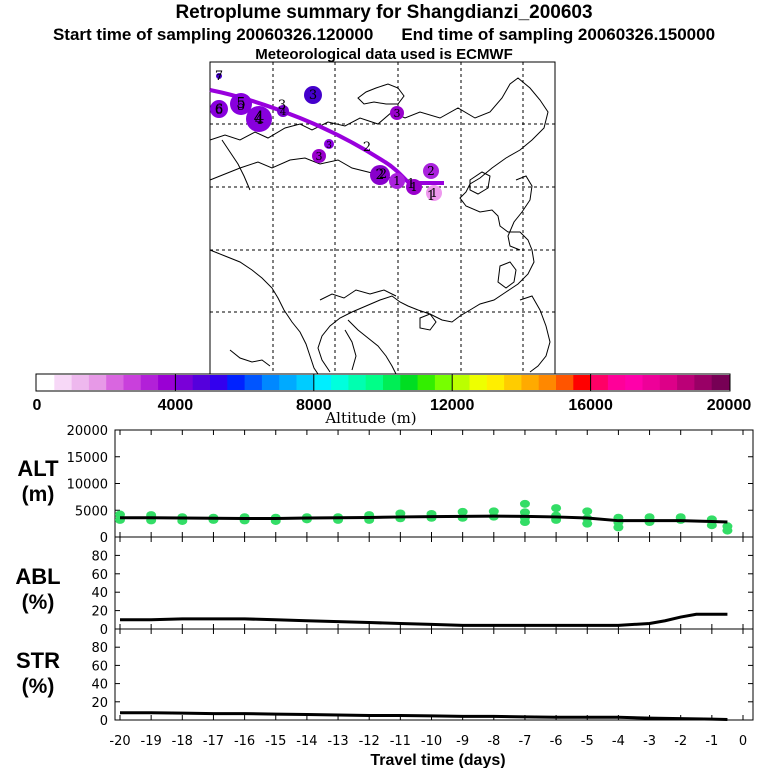 The width and height of the screenshot is (768, 768). Describe the element at coordinates (369, 741) in the screenshot. I see `xtick-label: -12` at that location.